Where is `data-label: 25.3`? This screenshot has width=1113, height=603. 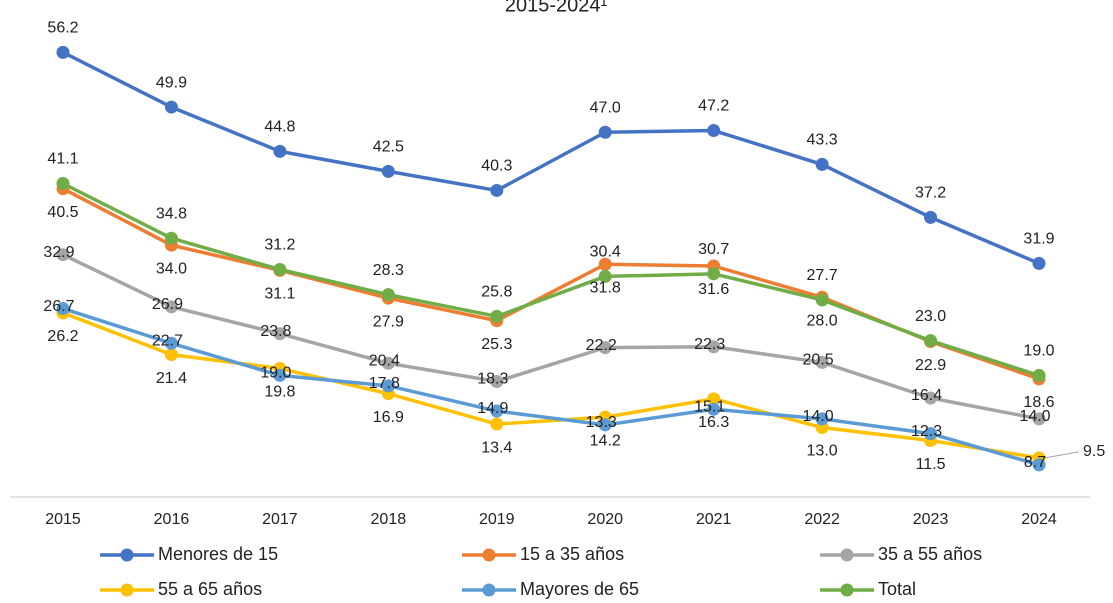 data-label: 25.3 is located at coordinates (496, 344).